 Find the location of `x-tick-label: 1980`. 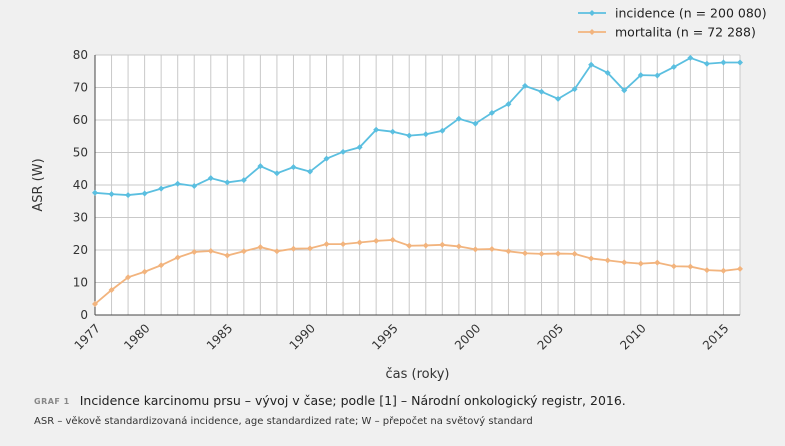

x-tick-label: 1980 is located at coordinates (136, 336).